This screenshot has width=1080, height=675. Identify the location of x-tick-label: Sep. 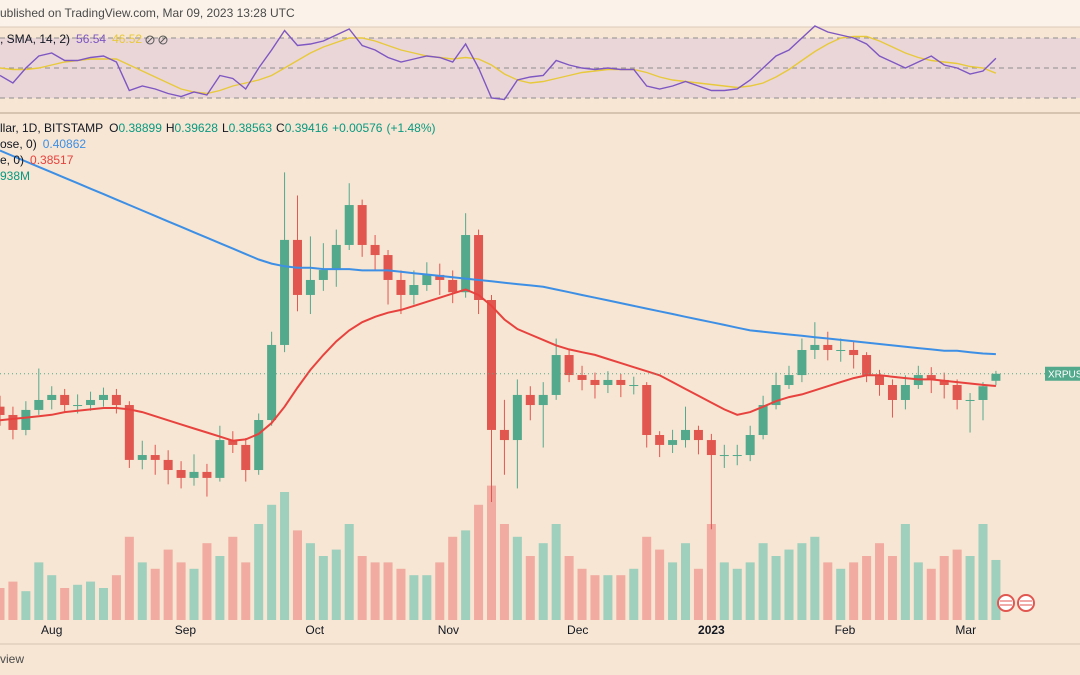
(186, 630).